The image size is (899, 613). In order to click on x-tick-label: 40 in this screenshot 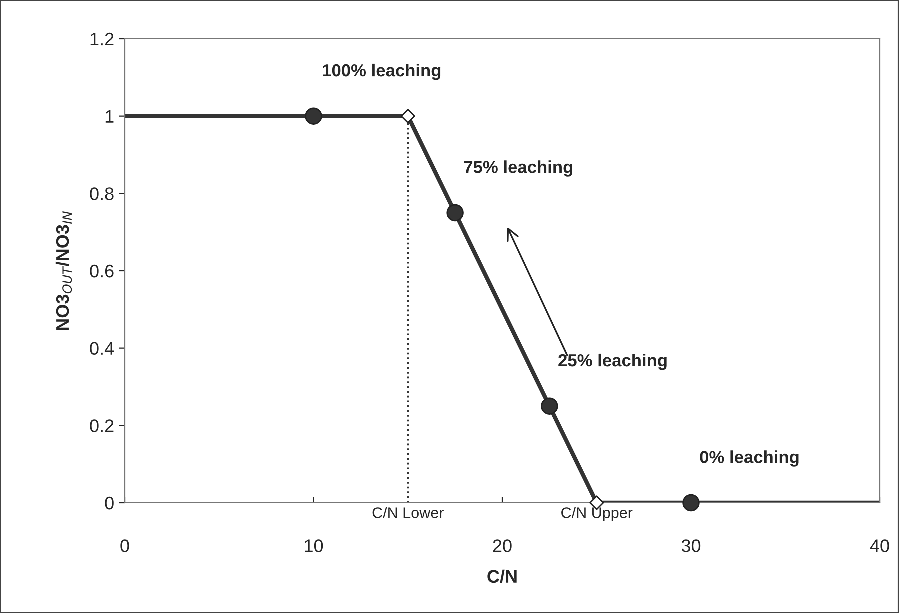, I will do `click(880, 546)`.